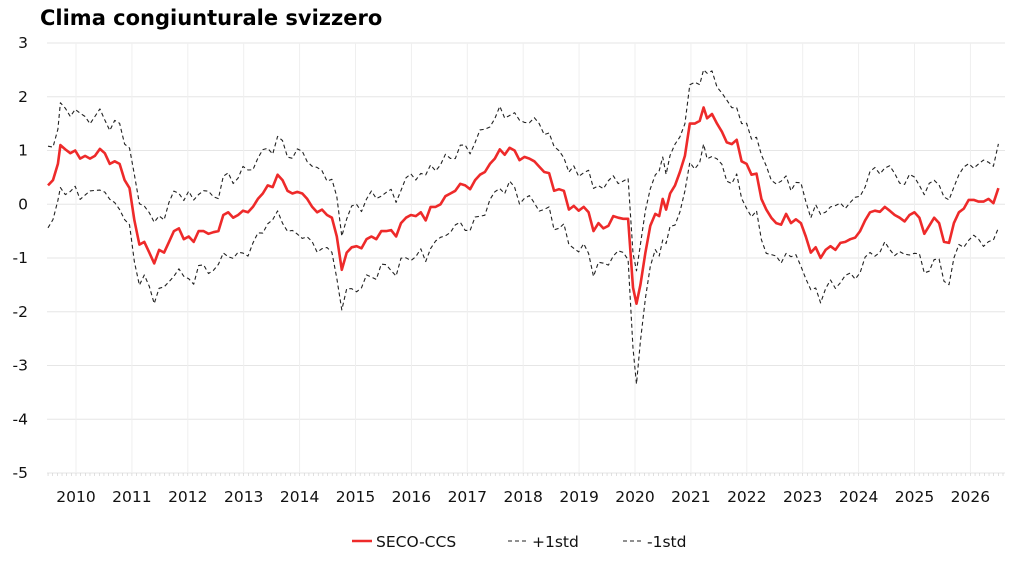 This screenshot has width=1024, height=576. I want to click on x-tick-label: 2020, so click(634, 497).